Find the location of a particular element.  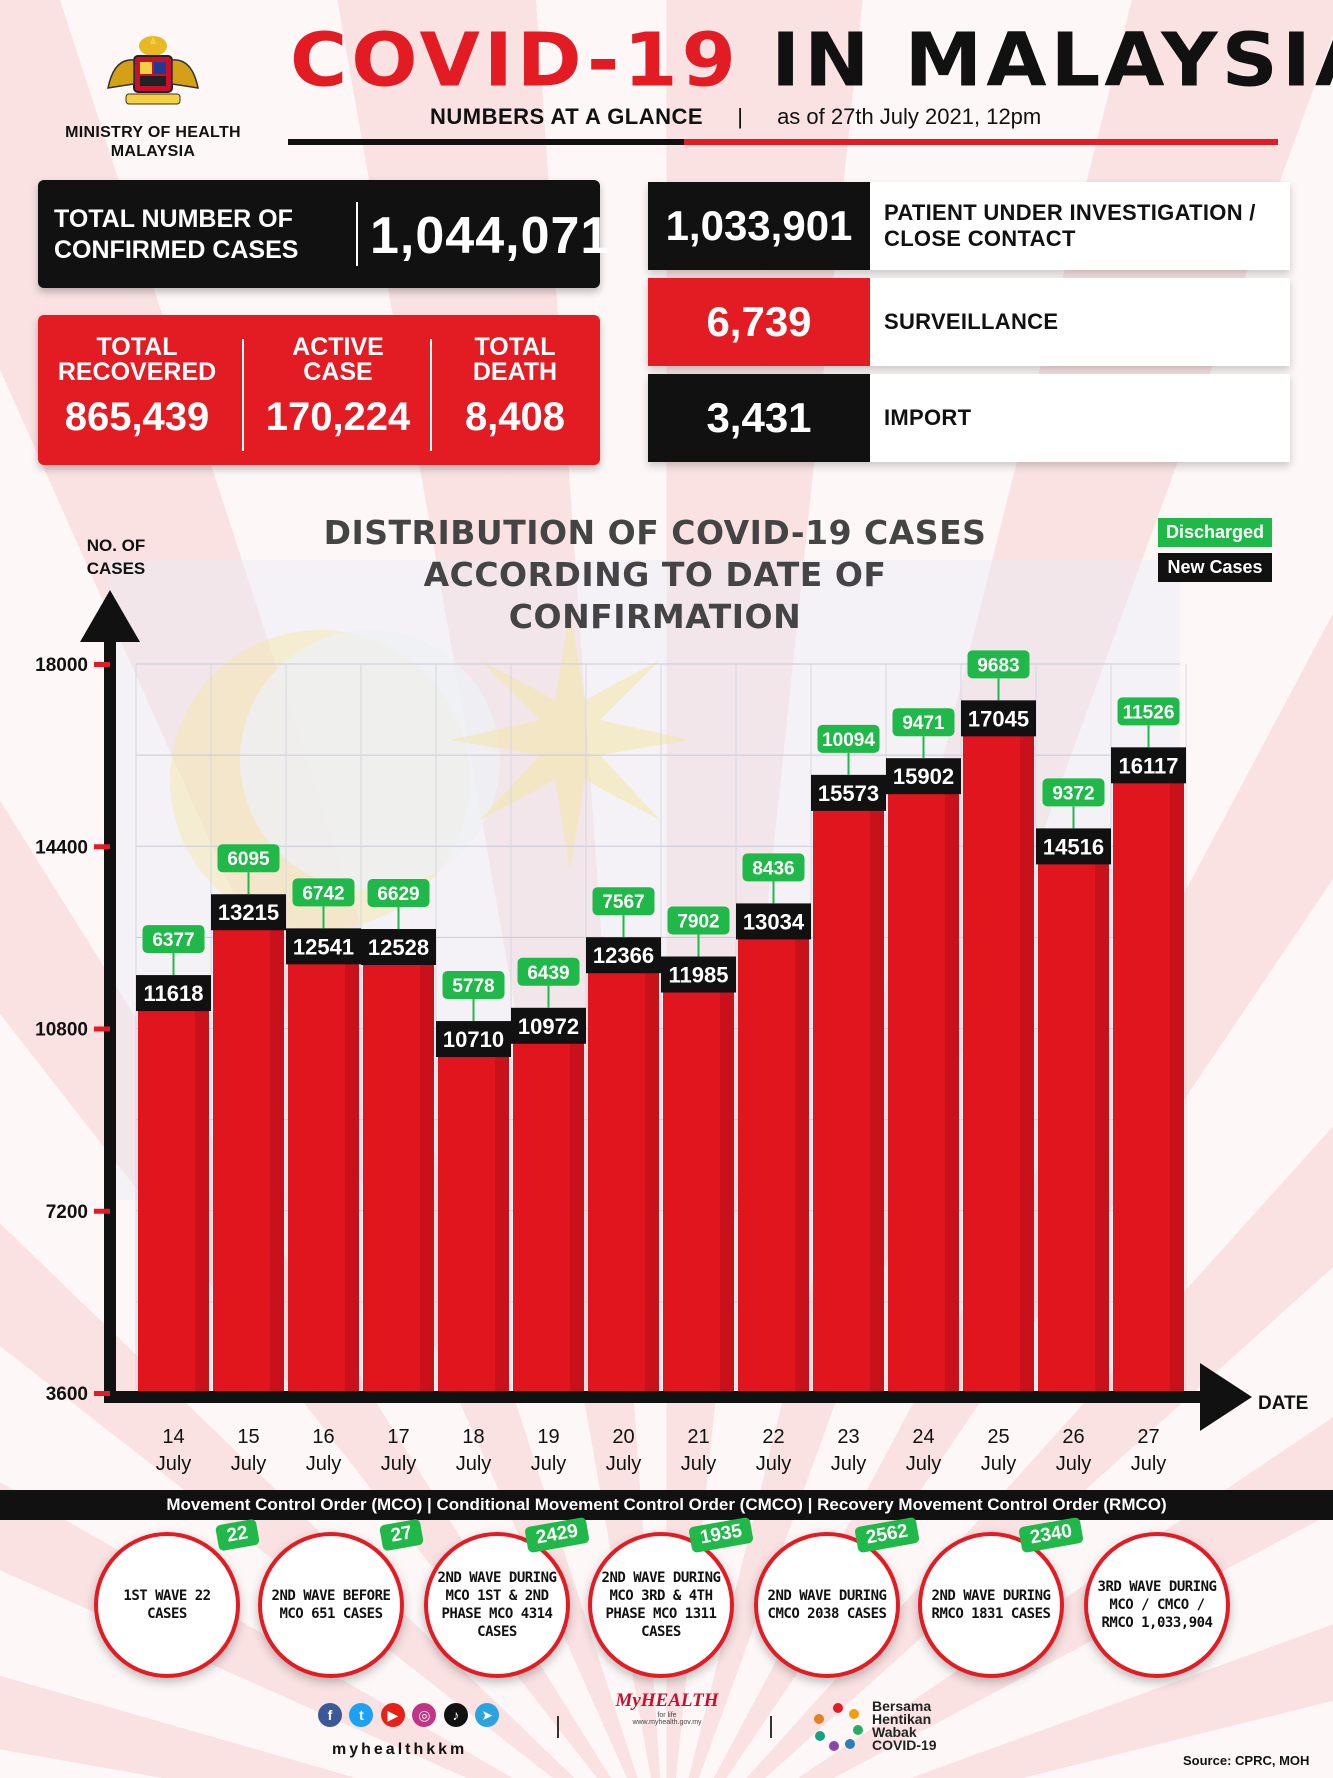

discharged-label: 7902 is located at coordinates (698, 922).